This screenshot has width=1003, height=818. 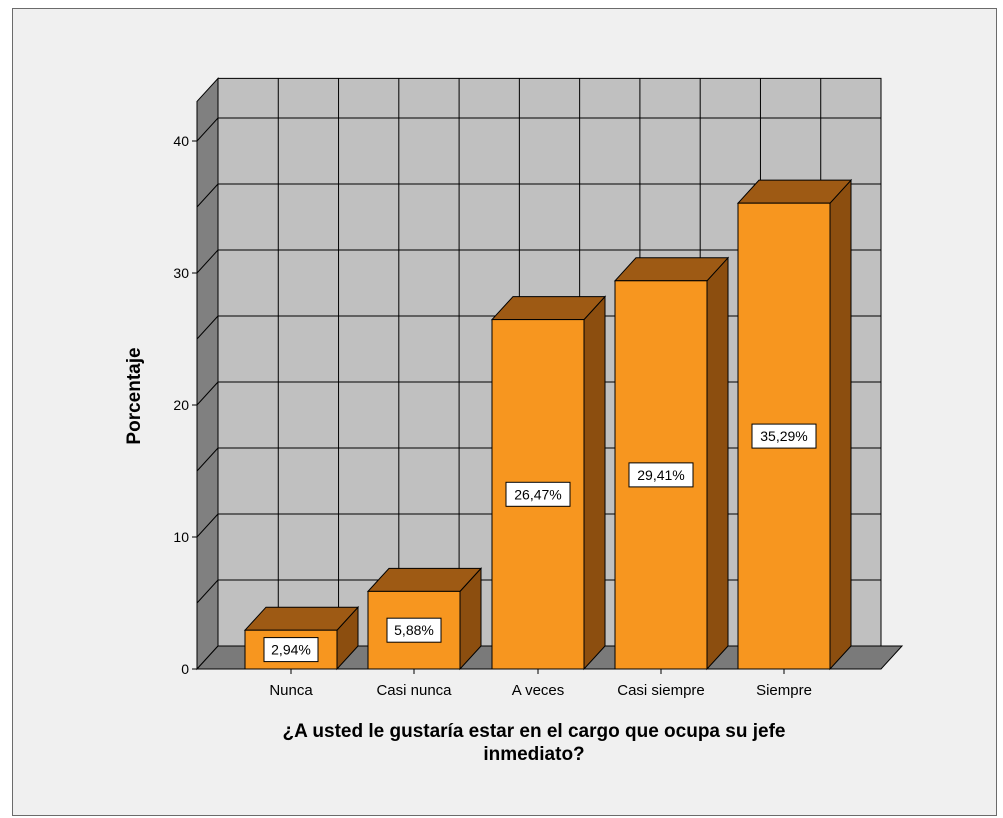 I want to click on y-tick-label: 0, so click(x=185, y=669).